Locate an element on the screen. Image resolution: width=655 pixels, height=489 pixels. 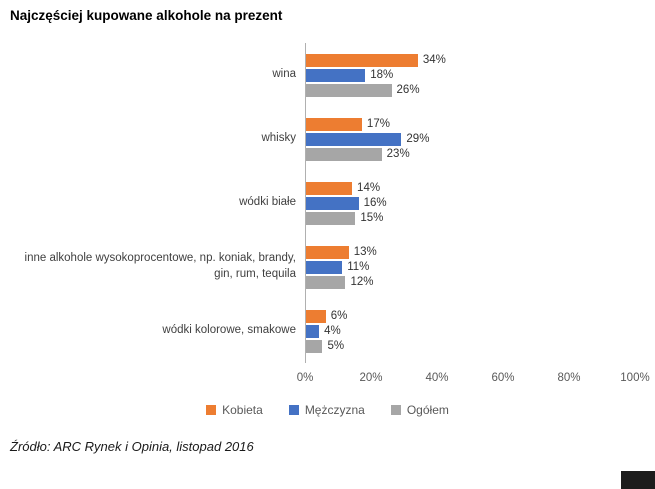
bar-group: 6% 4% 5% is located at coordinates (470, 331).